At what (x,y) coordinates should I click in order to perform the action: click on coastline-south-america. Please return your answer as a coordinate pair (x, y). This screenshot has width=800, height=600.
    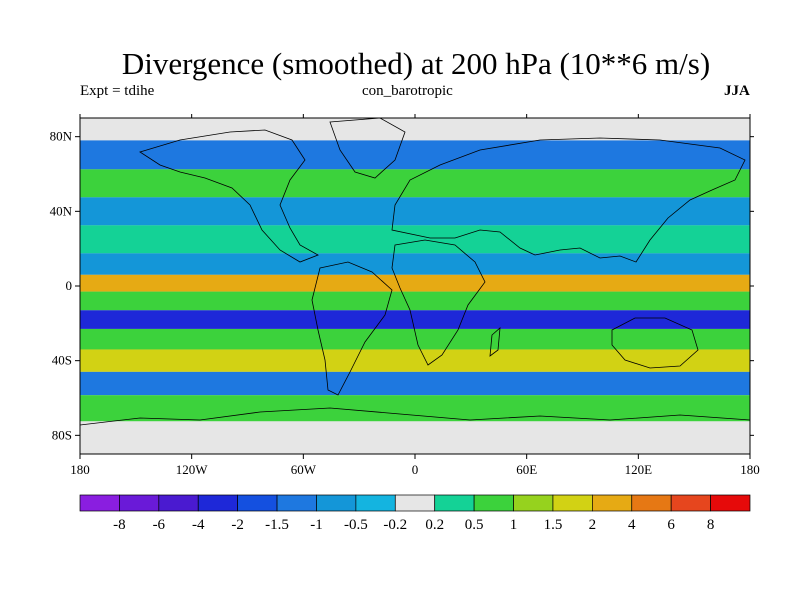
    Looking at the image, I should click on (352, 328).